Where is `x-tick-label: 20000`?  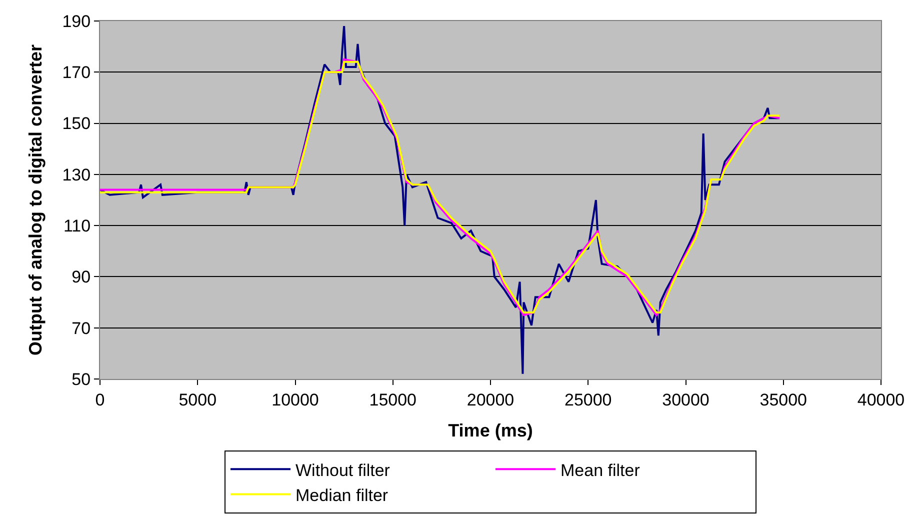 x-tick-label: 20000 is located at coordinates (490, 400).